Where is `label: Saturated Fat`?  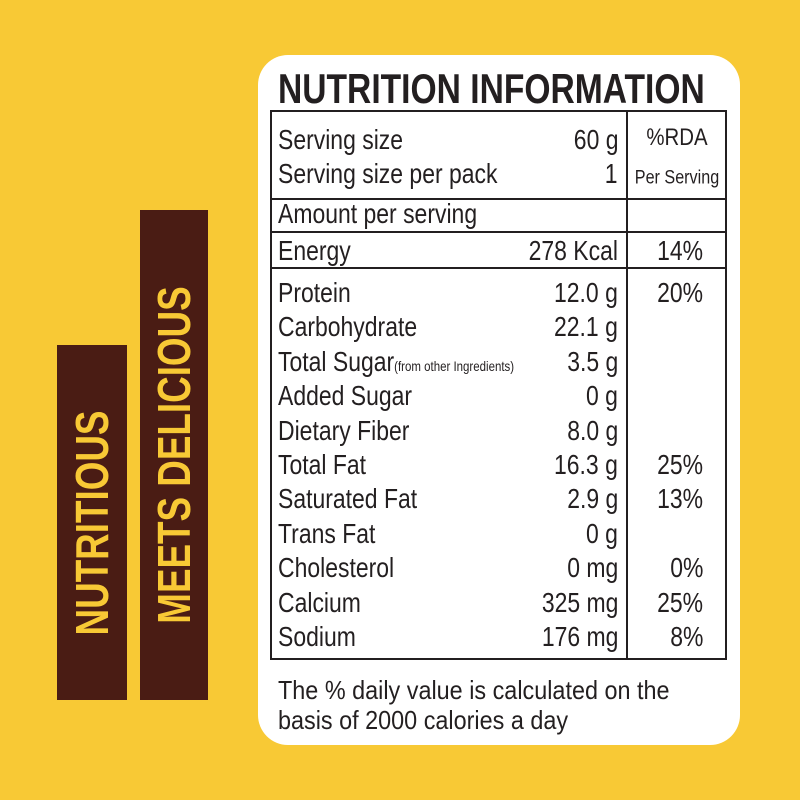 label: Saturated Fat is located at coordinates (347, 499).